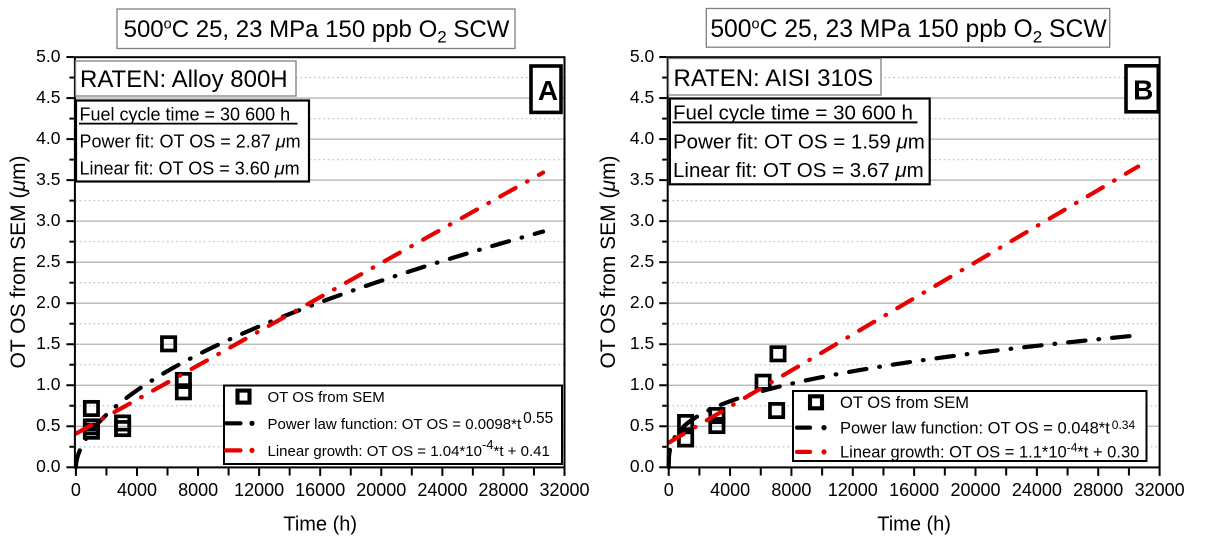 This screenshot has width=1216, height=548. I want to click on svg-text:Power law function: OT OS = 0.: Power law function: OT OS = 0.048*t 0.34, so click(987, 428).